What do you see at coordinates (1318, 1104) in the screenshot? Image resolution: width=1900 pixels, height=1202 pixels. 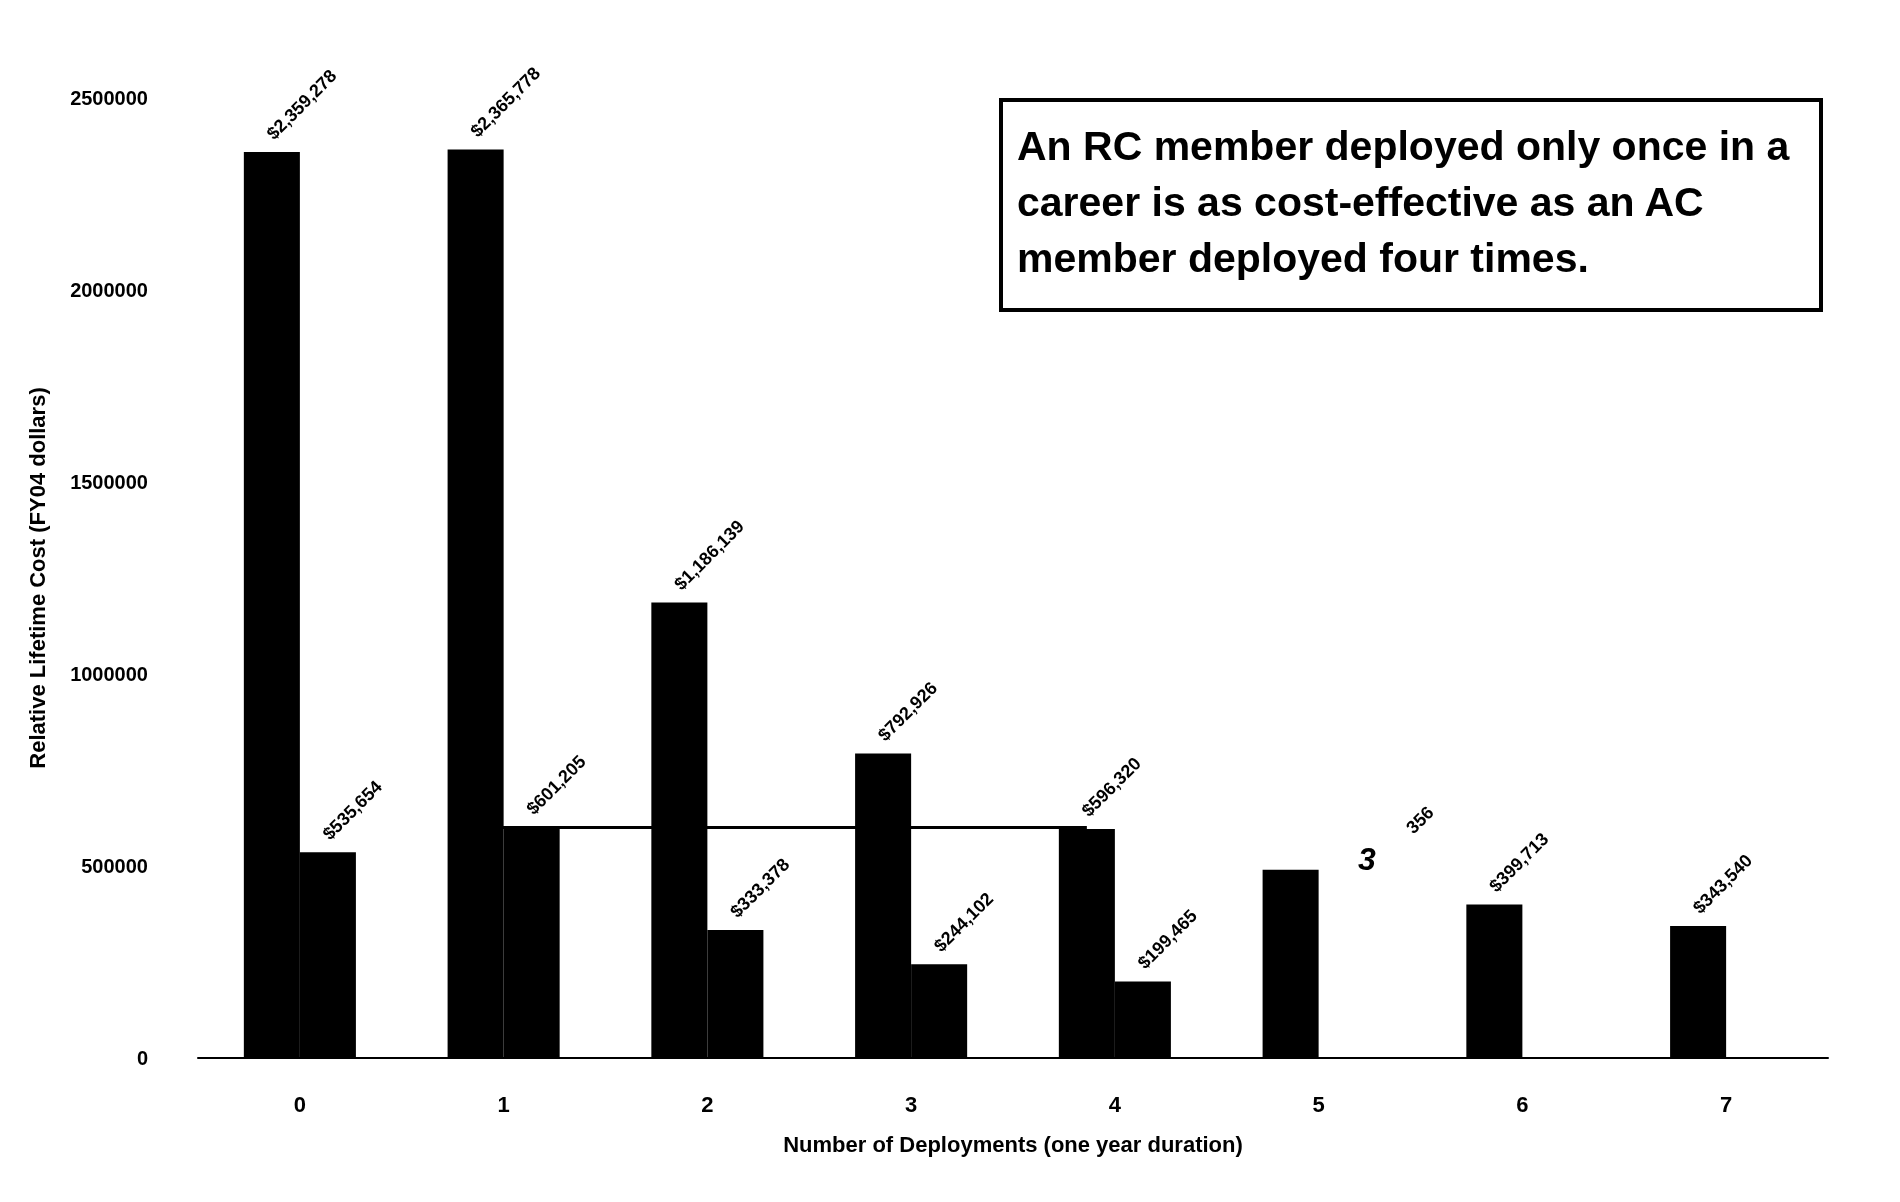 I see `x-tick-label: 5` at bounding box center [1318, 1104].